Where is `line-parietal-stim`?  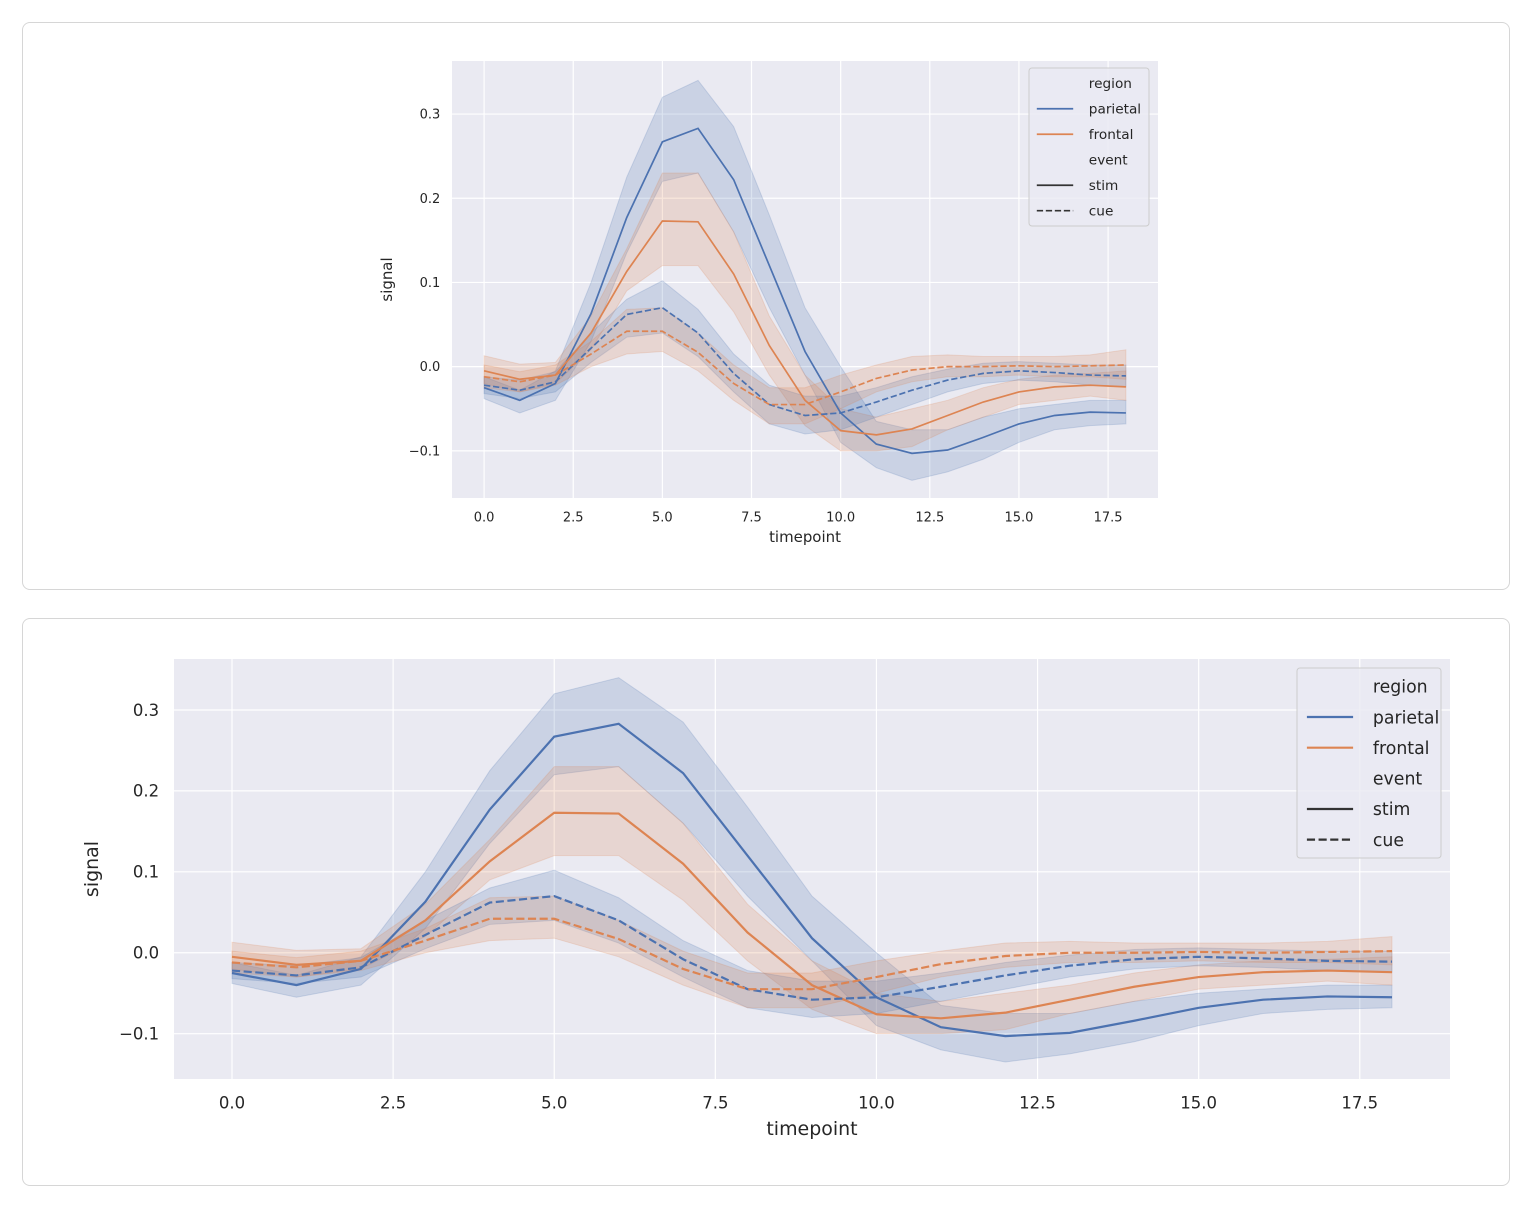 line-parietal-stim is located at coordinates (804, 291).